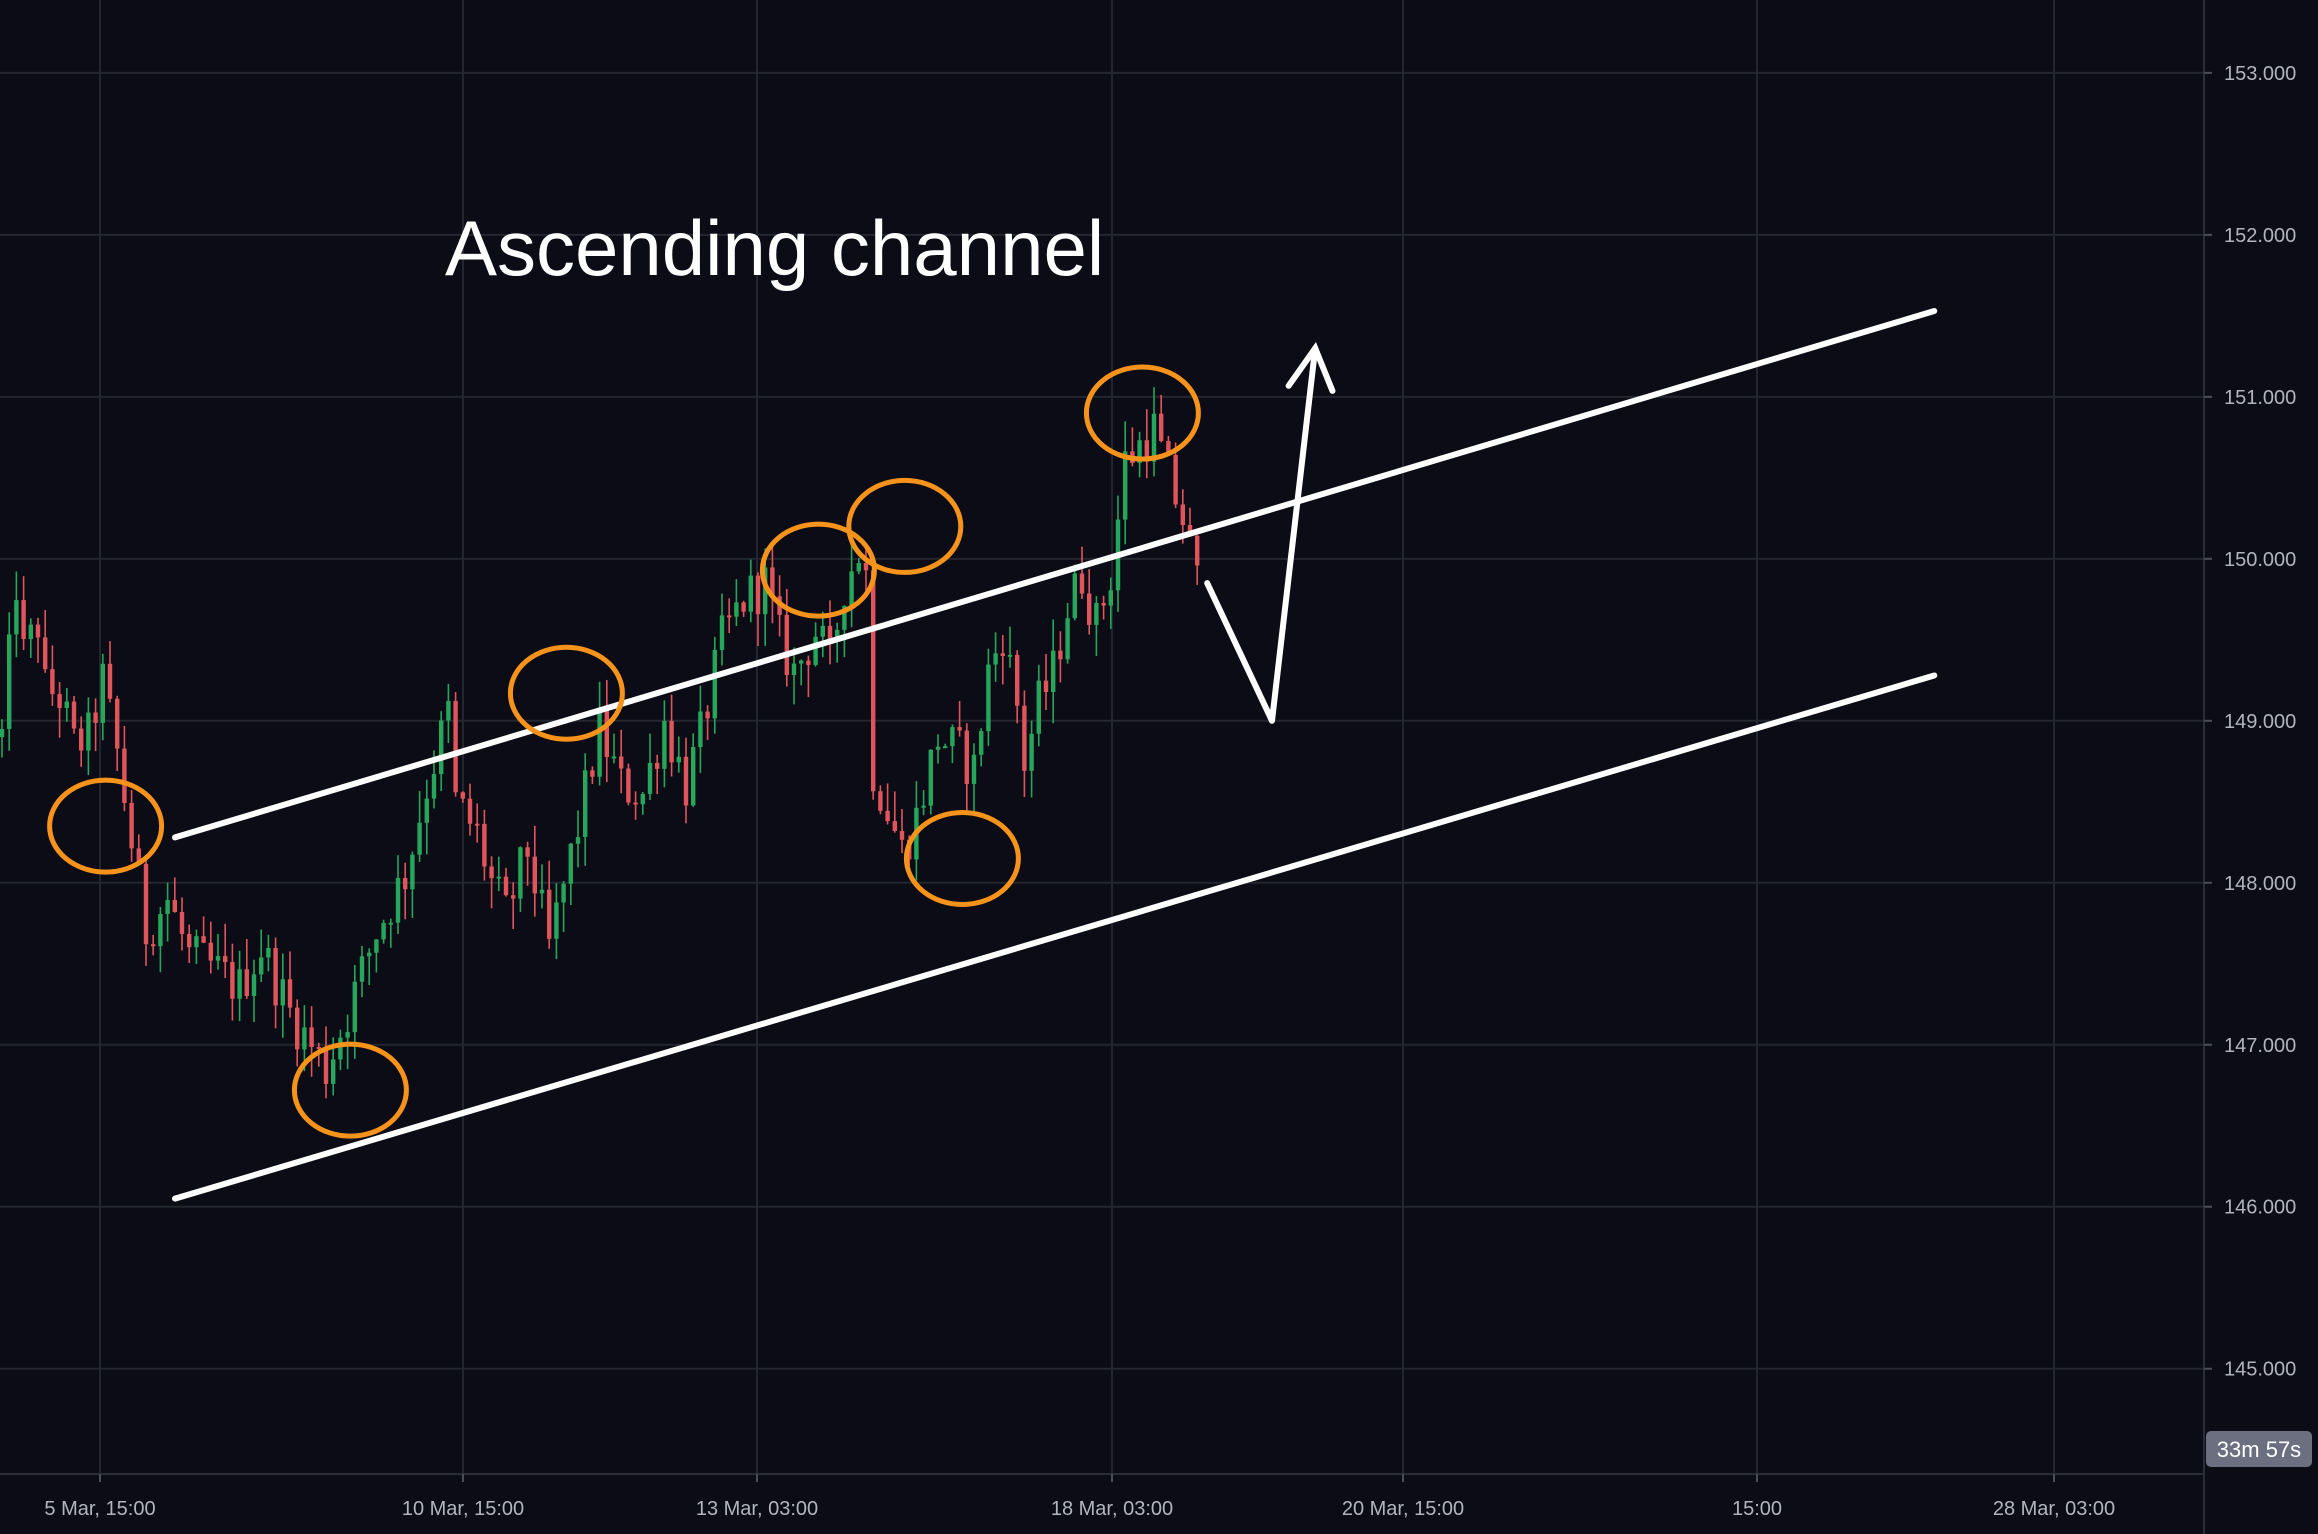 The width and height of the screenshot is (2318, 1534). I want to click on projection-arrow-head, so click(1310, 368).